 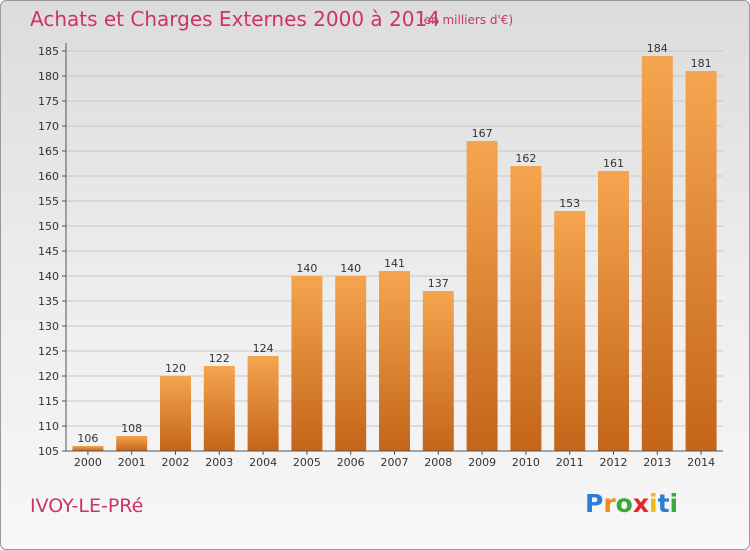 I want to click on bar-value-label: 184, so click(x=657, y=48).